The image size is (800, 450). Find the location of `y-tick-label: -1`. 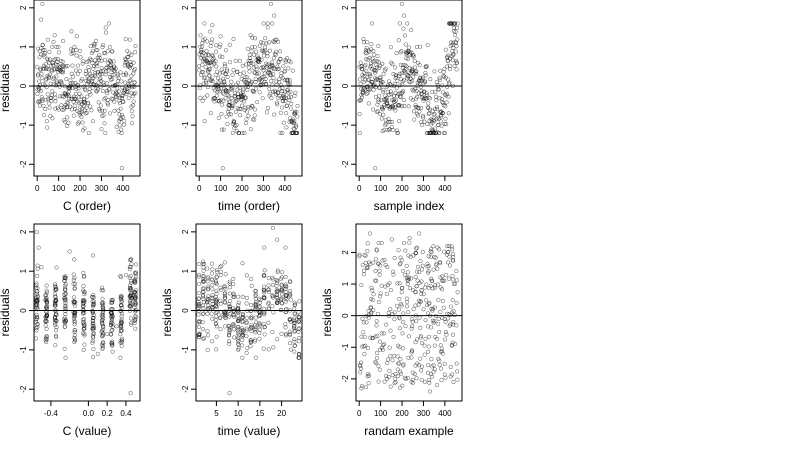

y-tick-label: -1 is located at coordinates (185, 350).